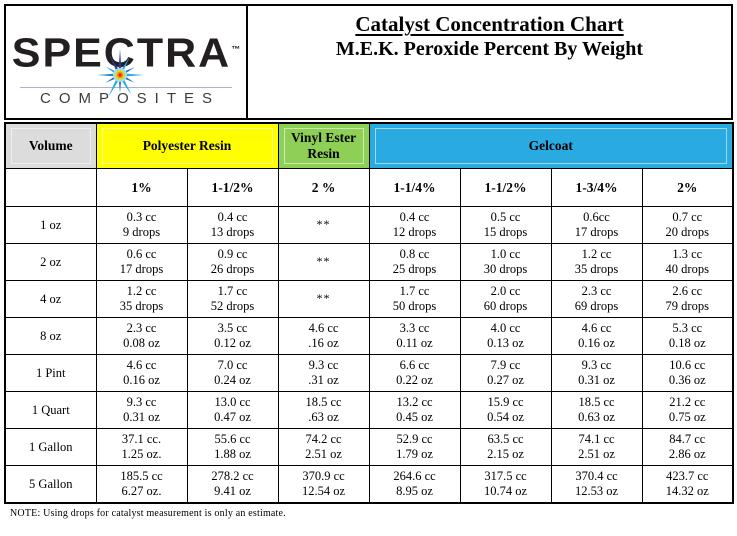  I want to click on data-cell-line: .16 oz, so click(323, 343).